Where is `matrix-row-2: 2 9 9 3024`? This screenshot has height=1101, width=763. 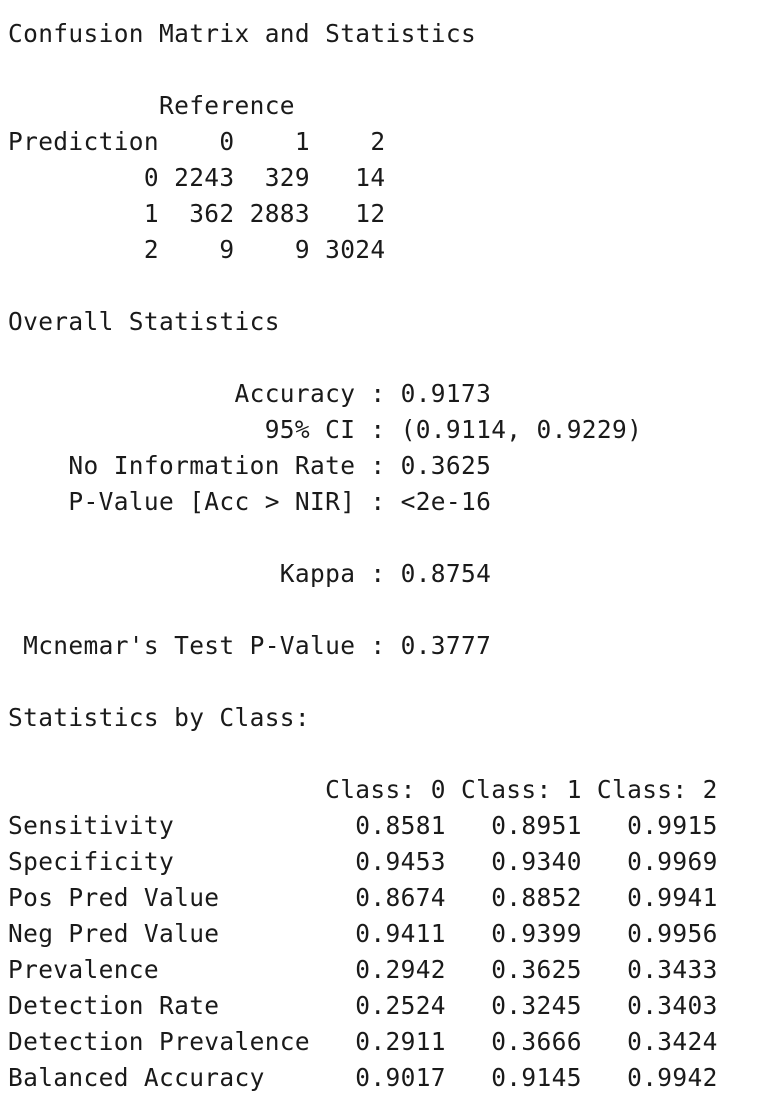
matrix-row-2: 2 9 9 3024 is located at coordinates (197, 249).